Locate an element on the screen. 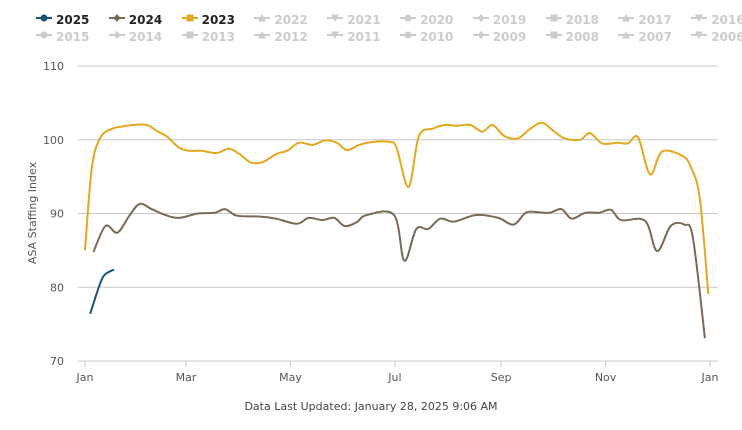 This screenshot has width=742, height=430. x-tick-label: Sep is located at coordinates (501, 377).